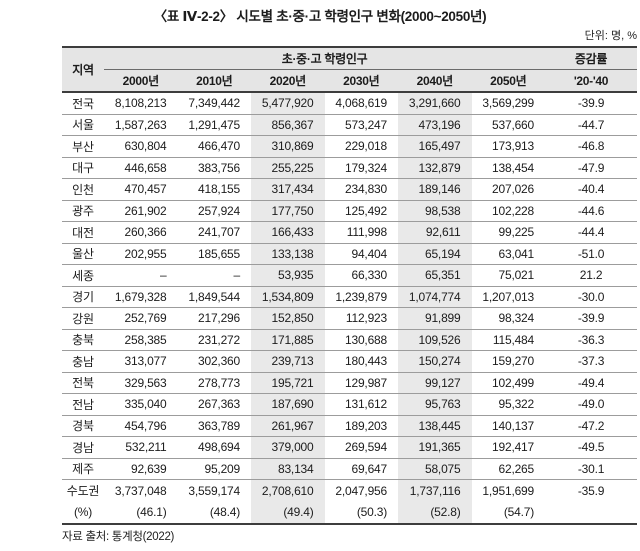  Describe the element at coordinates (361, 232) in the screenshot. I see `value-cell: 111,998` at that location.